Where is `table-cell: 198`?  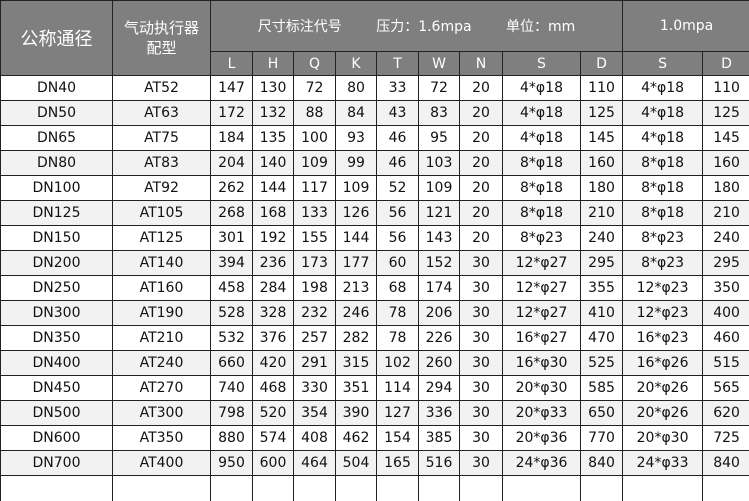
table-cell: 198 is located at coordinates (315, 288).